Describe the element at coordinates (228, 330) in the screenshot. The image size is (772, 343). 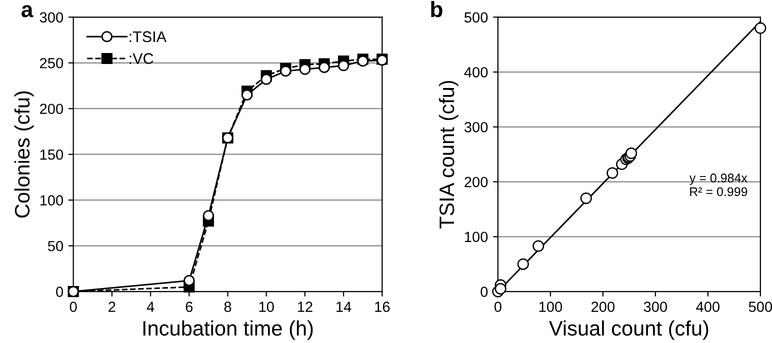
I see `x-axis-title: Incubation time (h)` at that location.